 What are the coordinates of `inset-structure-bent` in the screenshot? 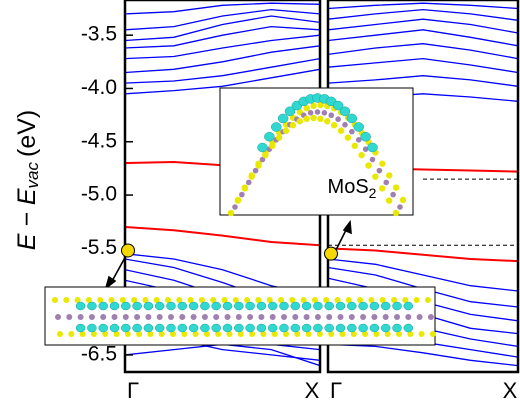 It's located at (316, 152).